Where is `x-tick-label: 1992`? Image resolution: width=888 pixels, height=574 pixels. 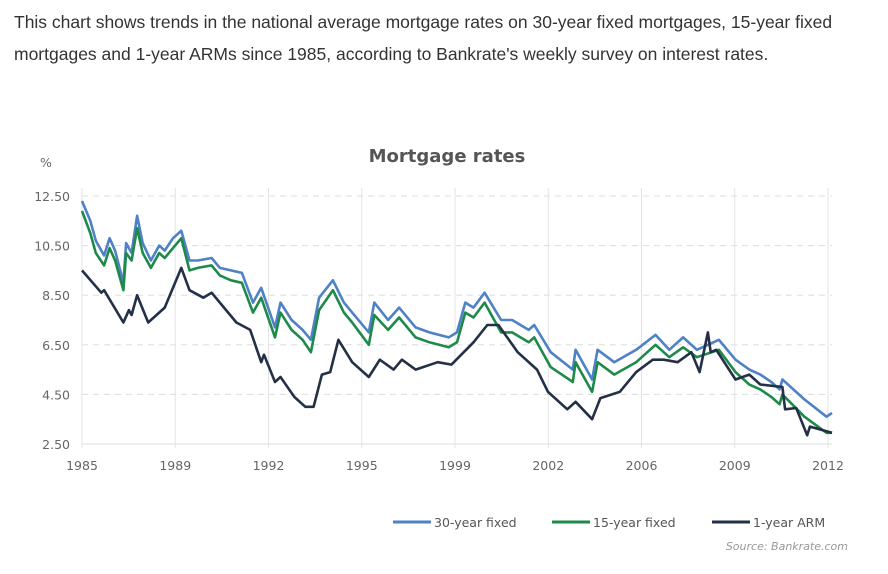
x-tick-label: 1992 is located at coordinates (269, 465).